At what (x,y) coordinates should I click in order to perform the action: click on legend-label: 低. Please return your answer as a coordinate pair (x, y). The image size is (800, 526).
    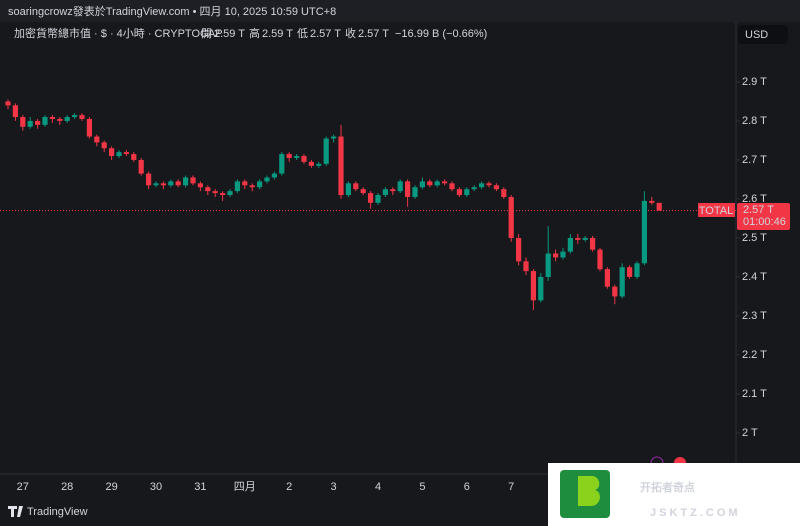
    Looking at the image, I should click on (302, 33).